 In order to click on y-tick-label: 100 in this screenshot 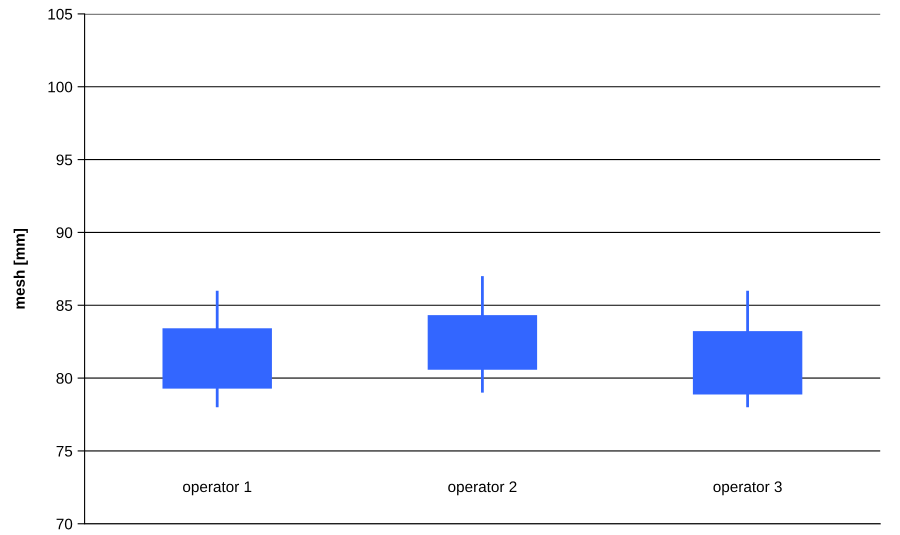, I will do `click(60, 87)`.